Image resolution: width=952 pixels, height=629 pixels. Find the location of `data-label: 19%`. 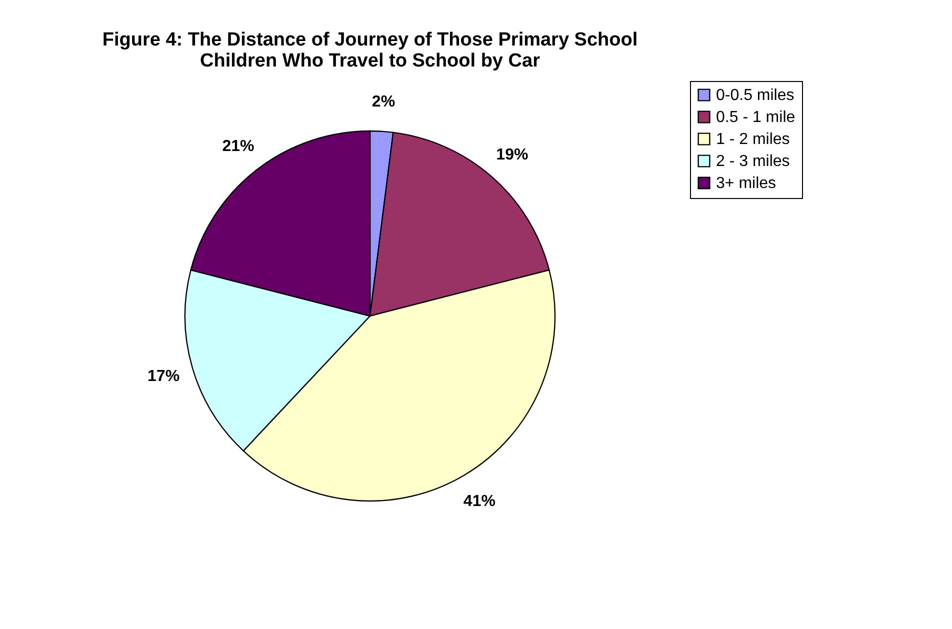

data-label: 19% is located at coordinates (512, 155).